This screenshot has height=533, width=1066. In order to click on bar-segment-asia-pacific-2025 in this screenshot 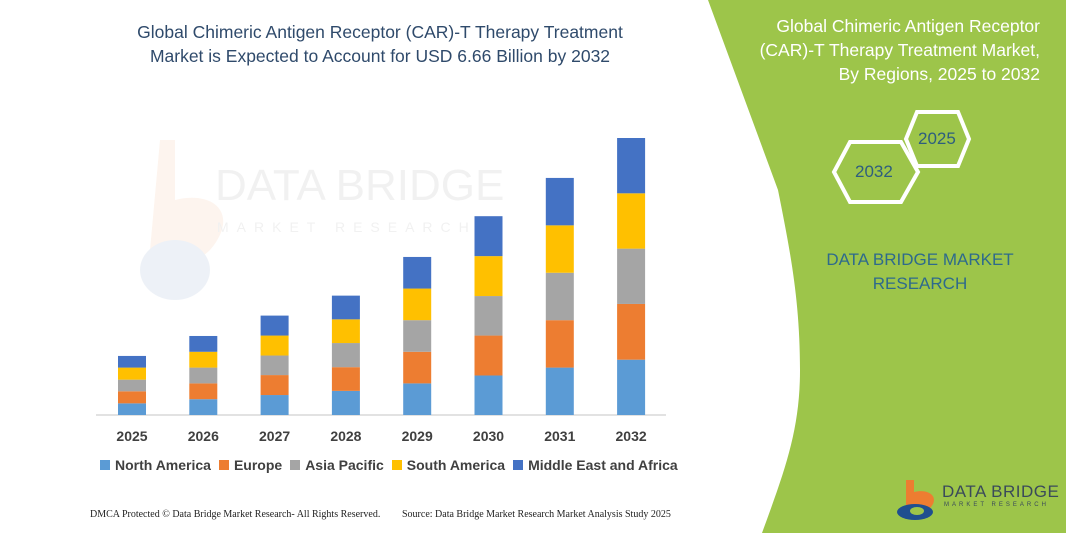, I will do `click(132, 385)`.